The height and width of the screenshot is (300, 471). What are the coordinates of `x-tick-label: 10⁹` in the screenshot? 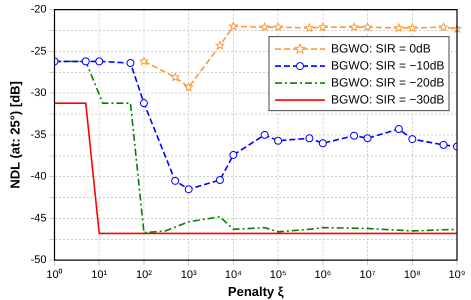 It's located at (457, 274).